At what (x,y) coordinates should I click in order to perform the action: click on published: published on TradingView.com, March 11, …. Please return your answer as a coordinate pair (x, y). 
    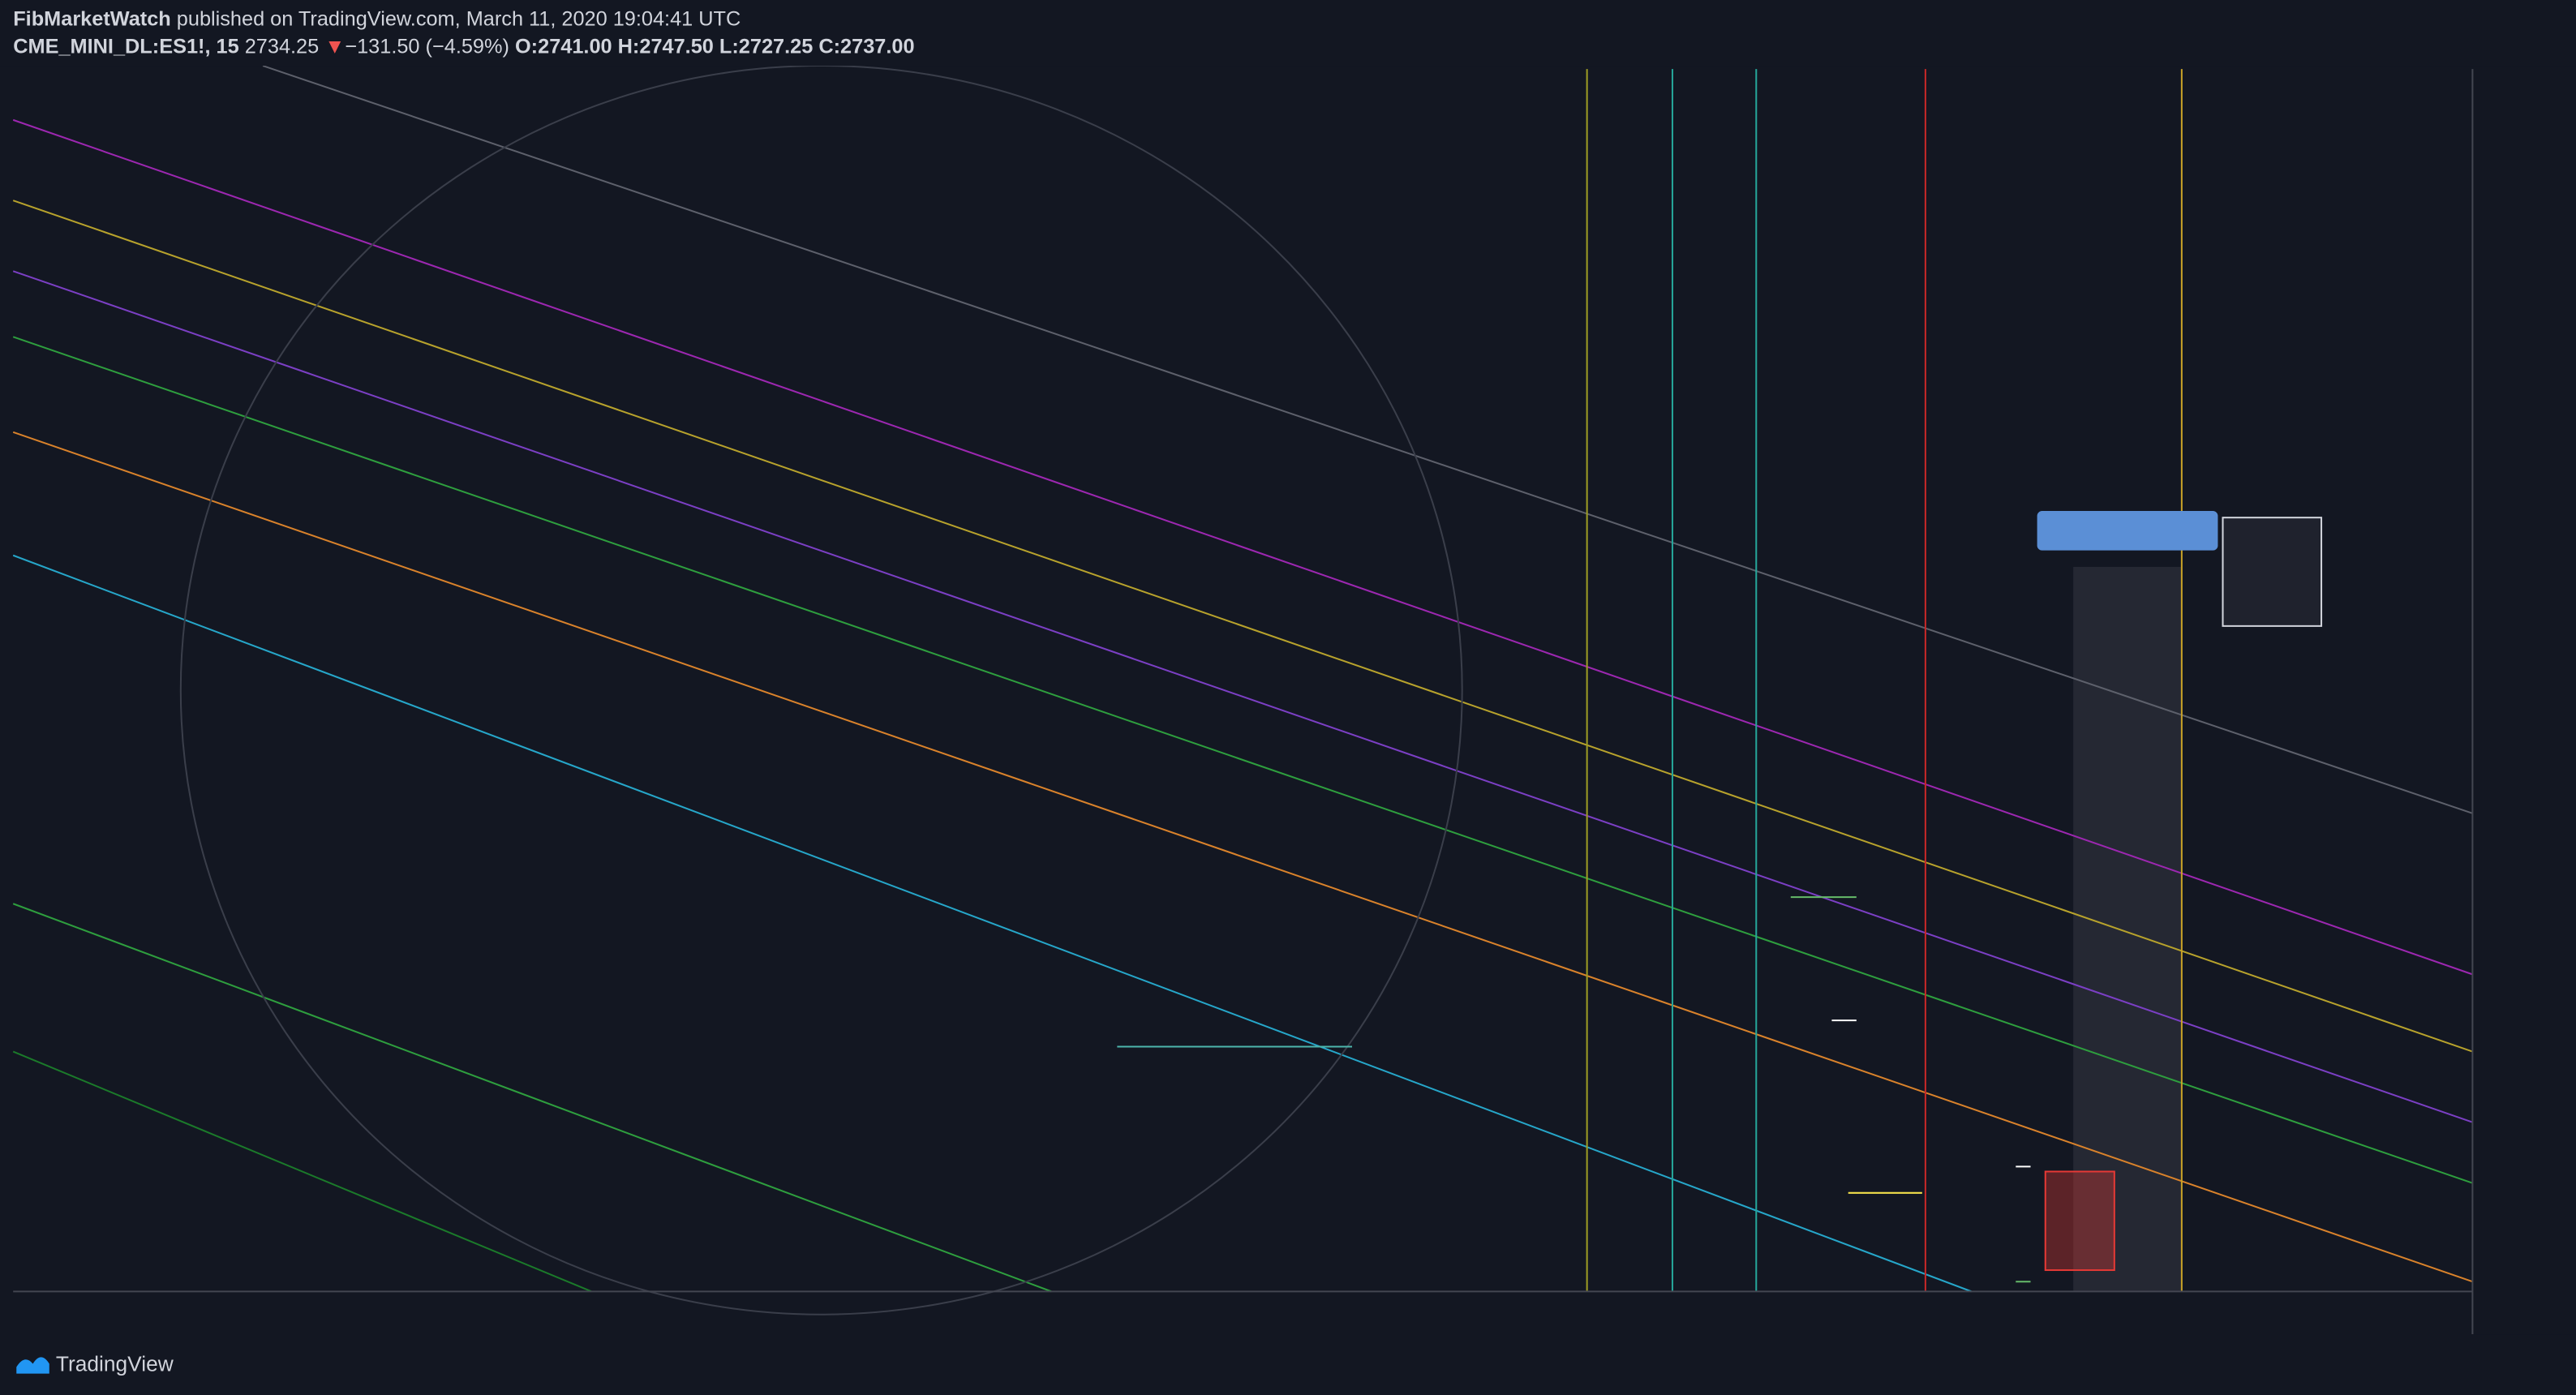
    Looking at the image, I should click on (459, 18).